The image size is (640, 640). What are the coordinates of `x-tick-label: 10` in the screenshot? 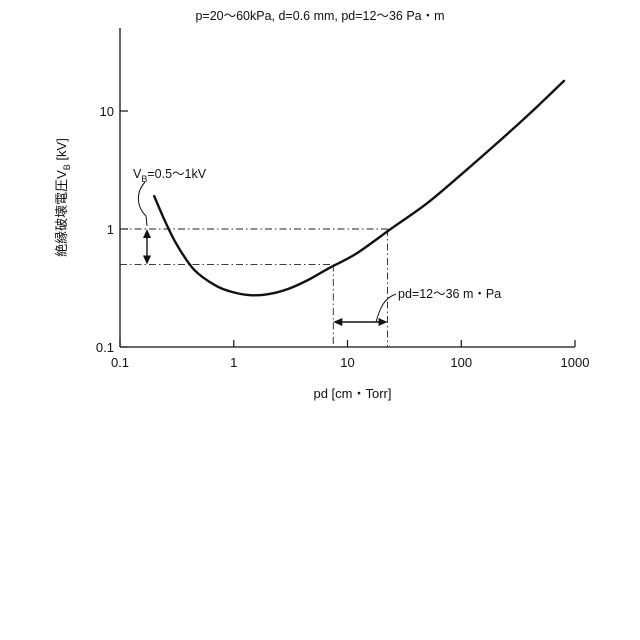 It's located at (347, 362).